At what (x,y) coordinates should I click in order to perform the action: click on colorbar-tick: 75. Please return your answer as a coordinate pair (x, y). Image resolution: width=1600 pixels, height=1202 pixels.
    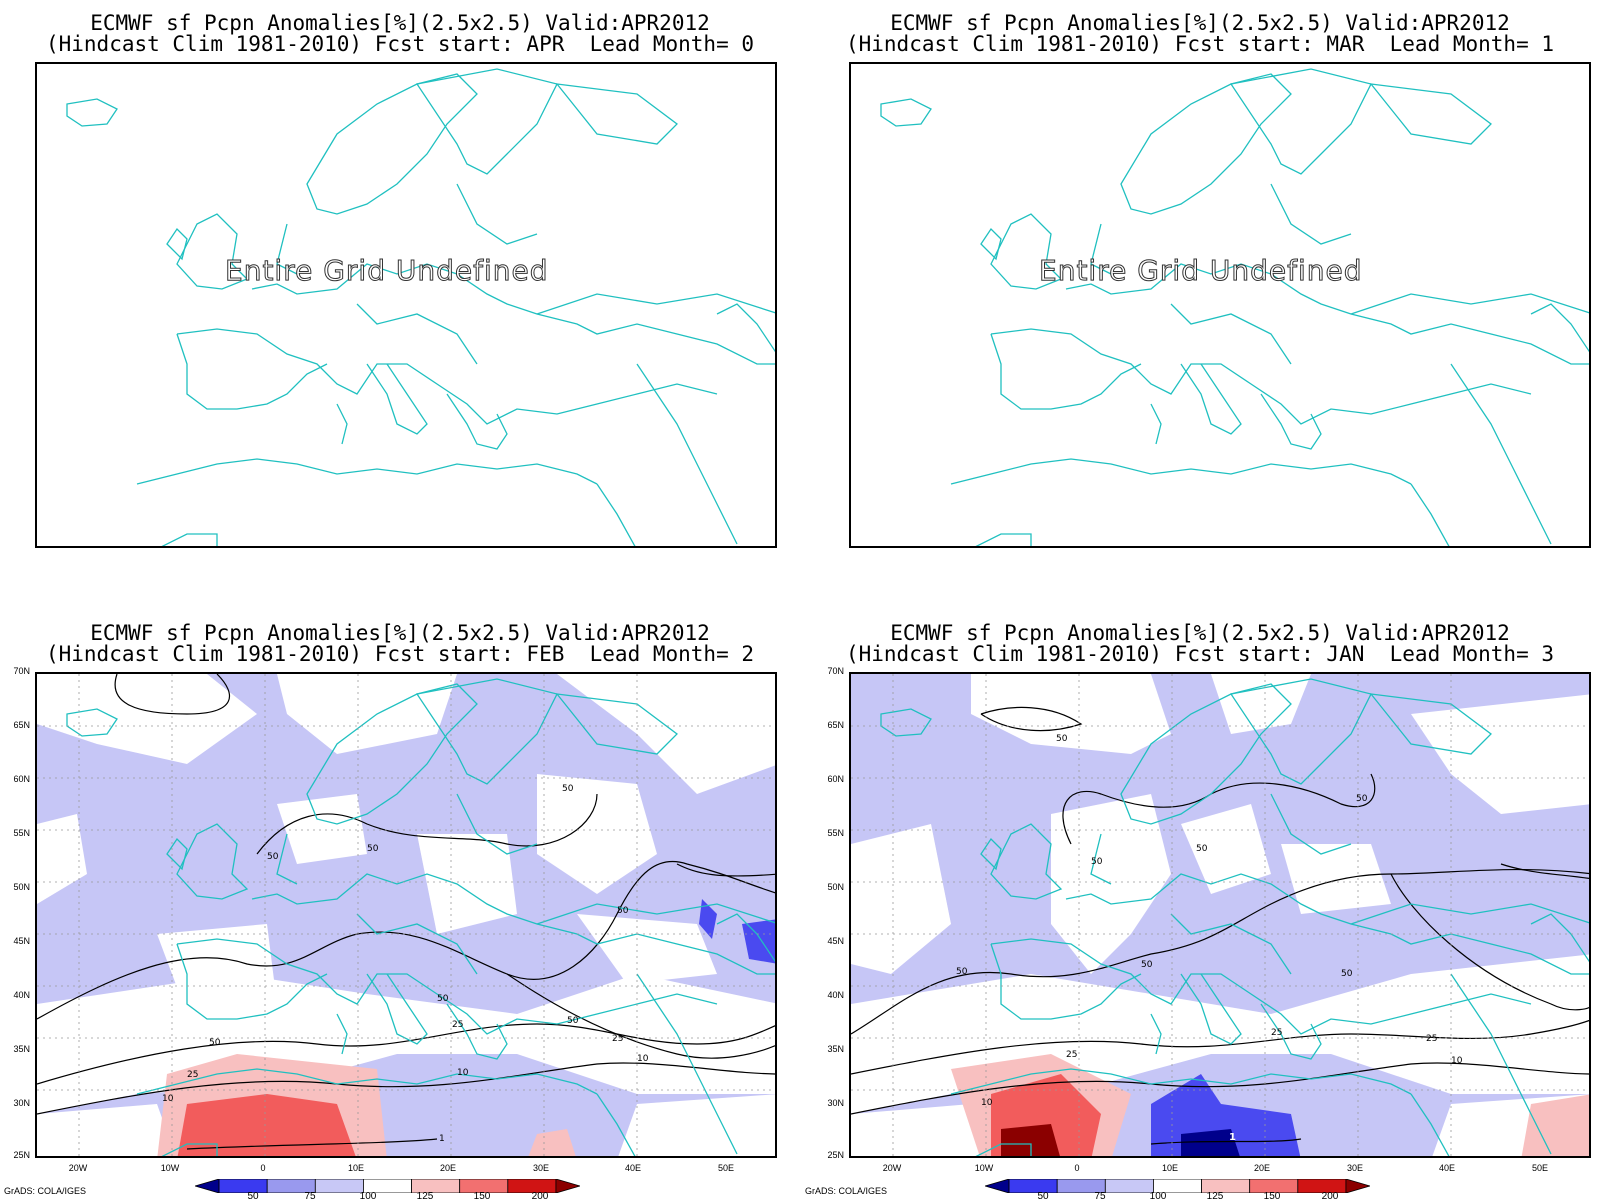
    Looking at the image, I should click on (1100, 1196).